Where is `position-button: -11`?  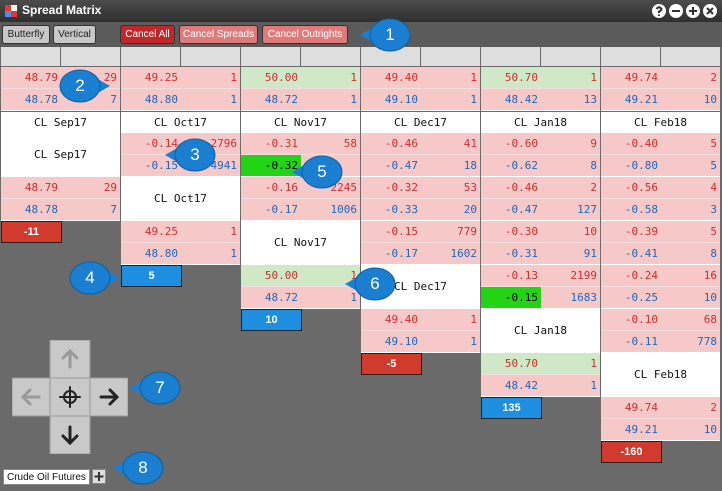
position-button: -11 is located at coordinates (31, 232).